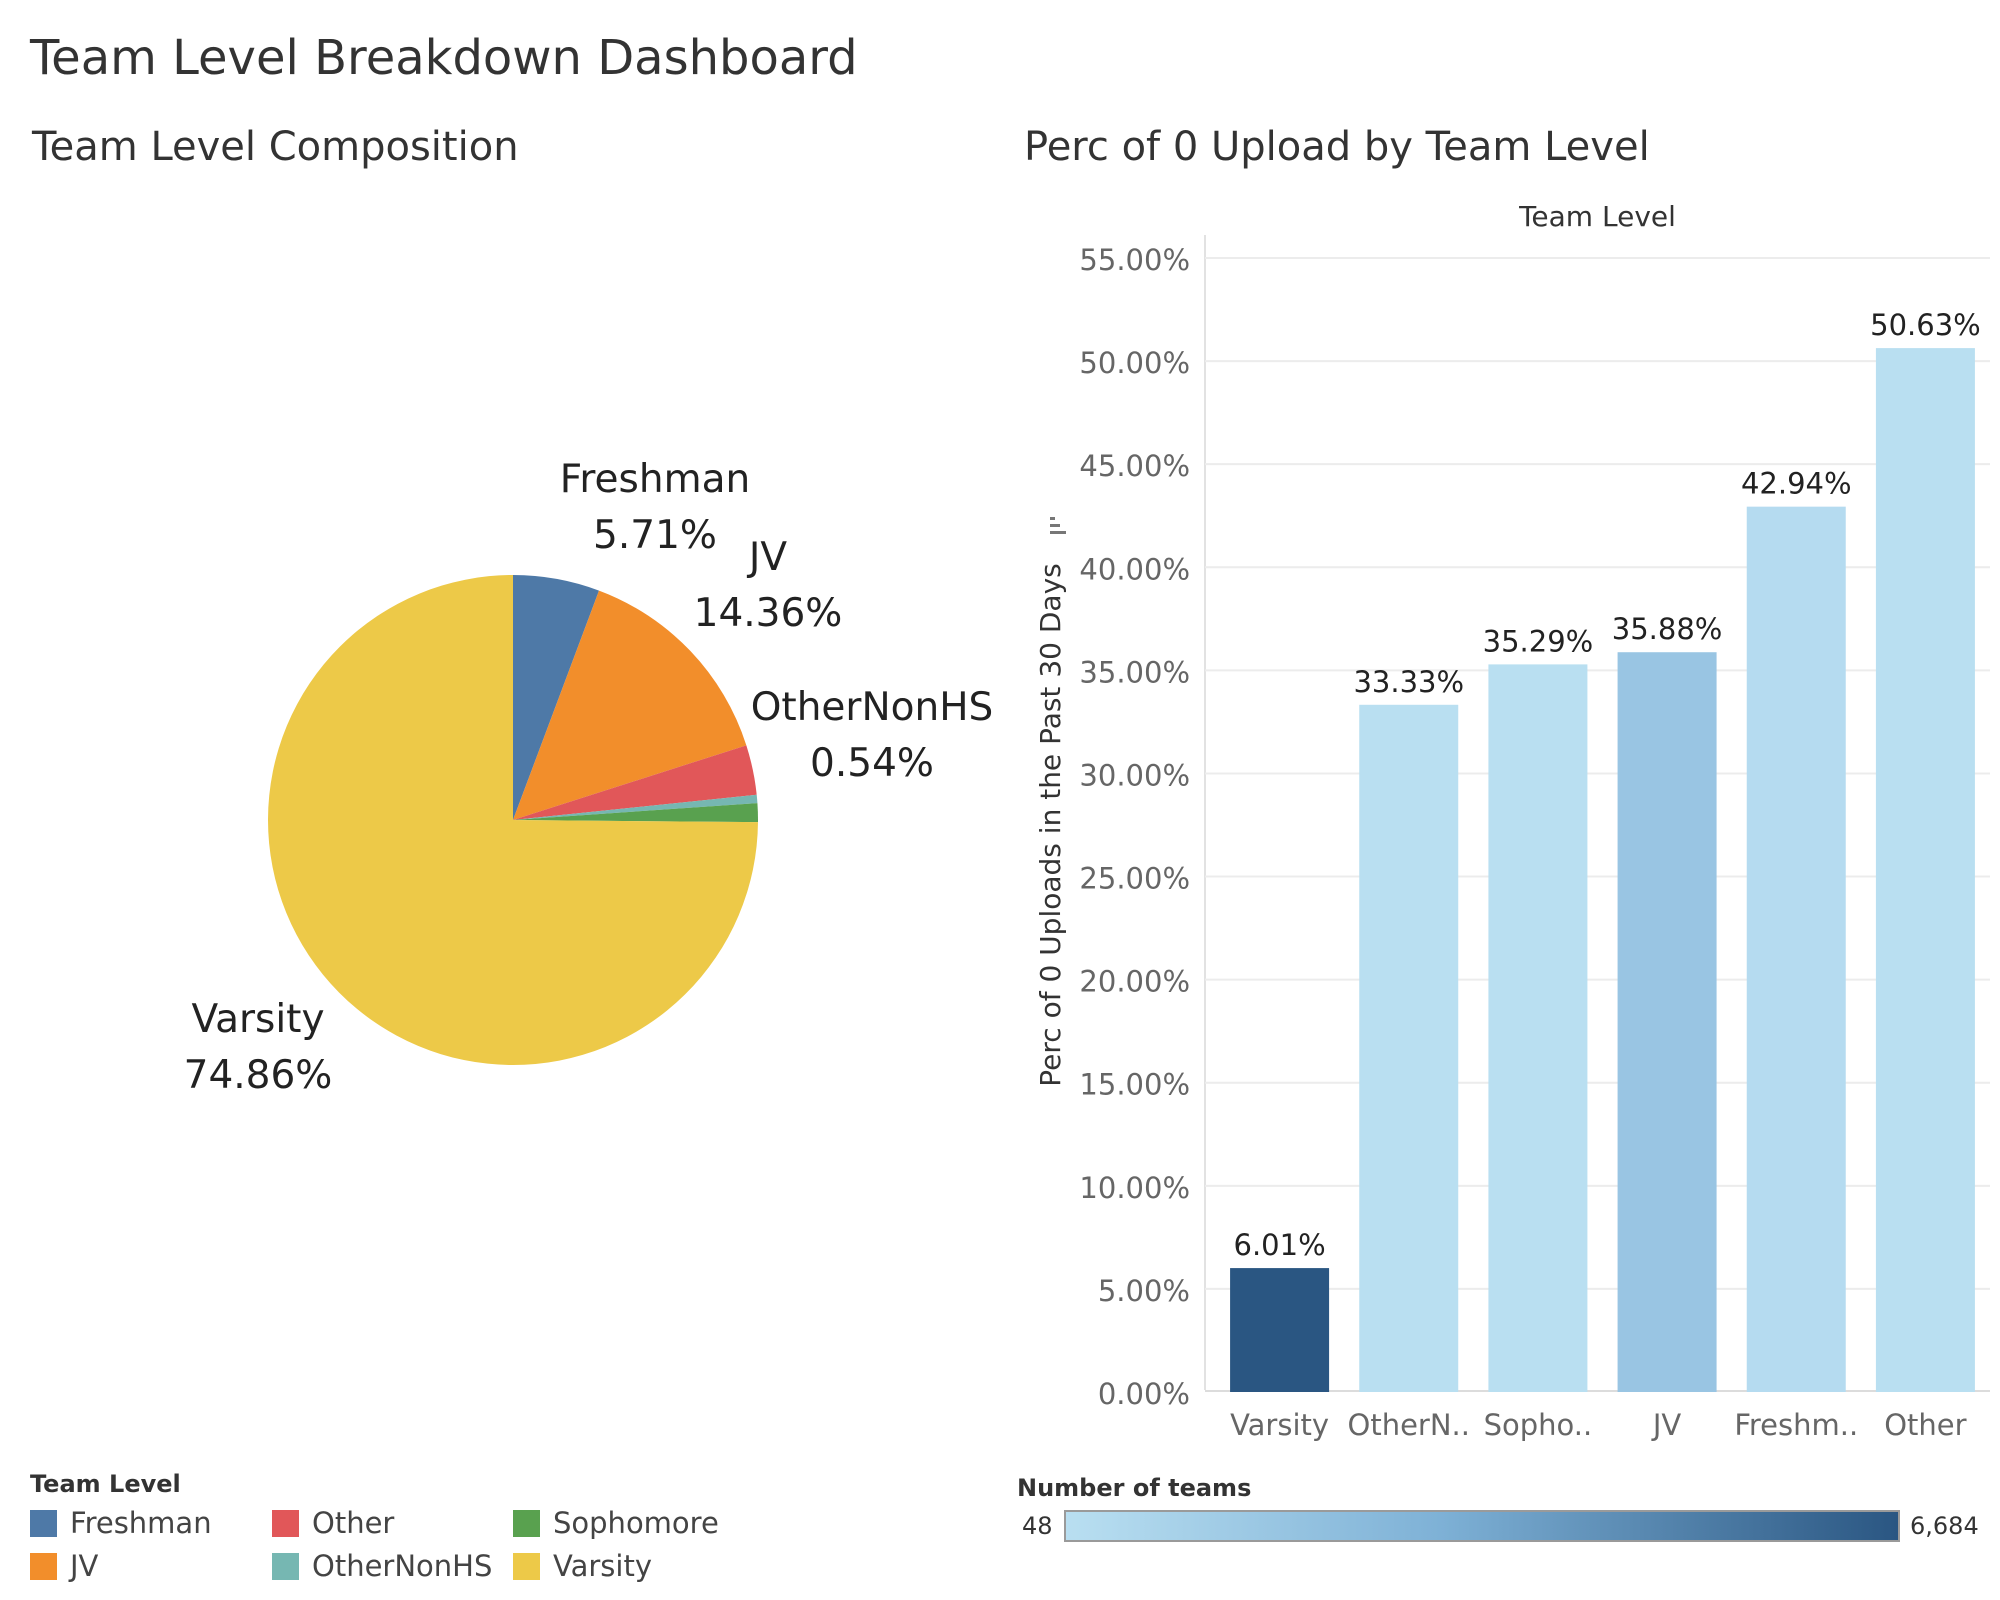 The height and width of the screenshot is (1600, 2000). I want to click on color-scale-title: Number of teams, so click(1134, 1488).